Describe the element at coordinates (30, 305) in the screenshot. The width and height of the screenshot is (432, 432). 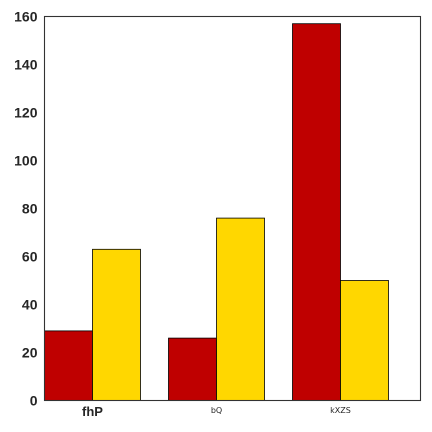
I see `y-tick-label: 40` at that location.